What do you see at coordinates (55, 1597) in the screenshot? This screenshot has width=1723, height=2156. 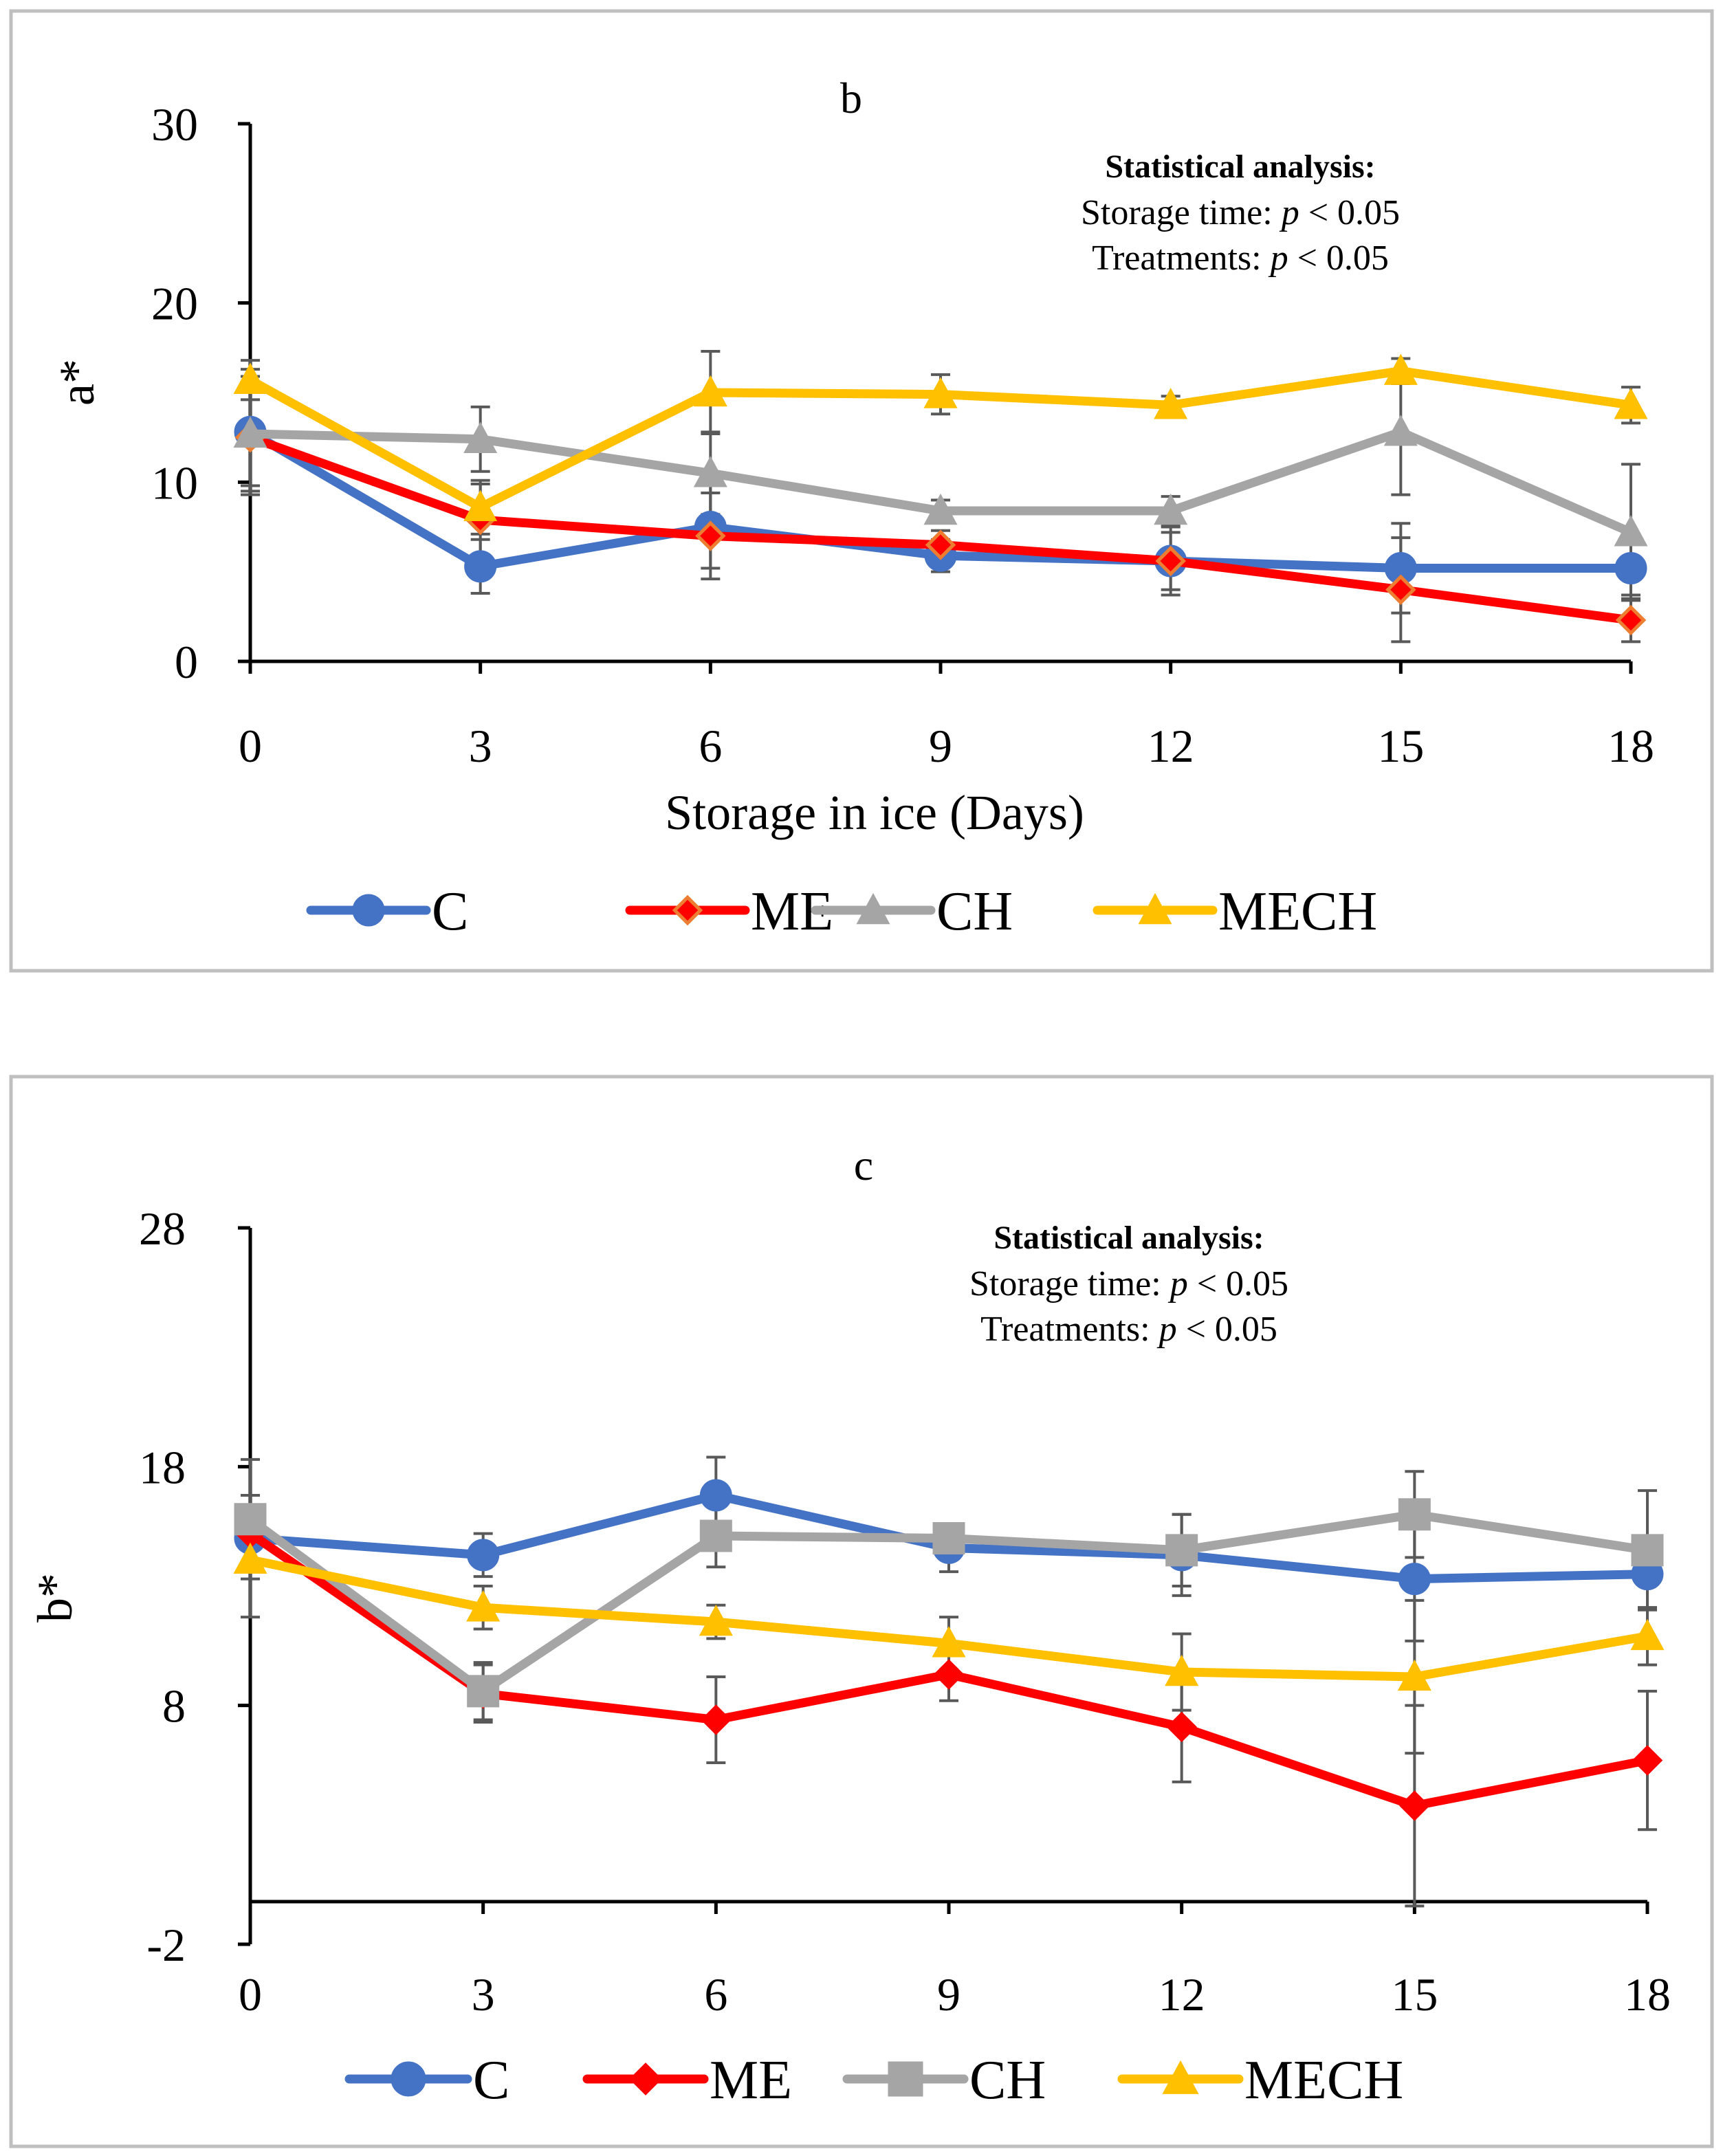 I see `panel-c-y-axis-title: b*` at bounding box center [55, 1597].